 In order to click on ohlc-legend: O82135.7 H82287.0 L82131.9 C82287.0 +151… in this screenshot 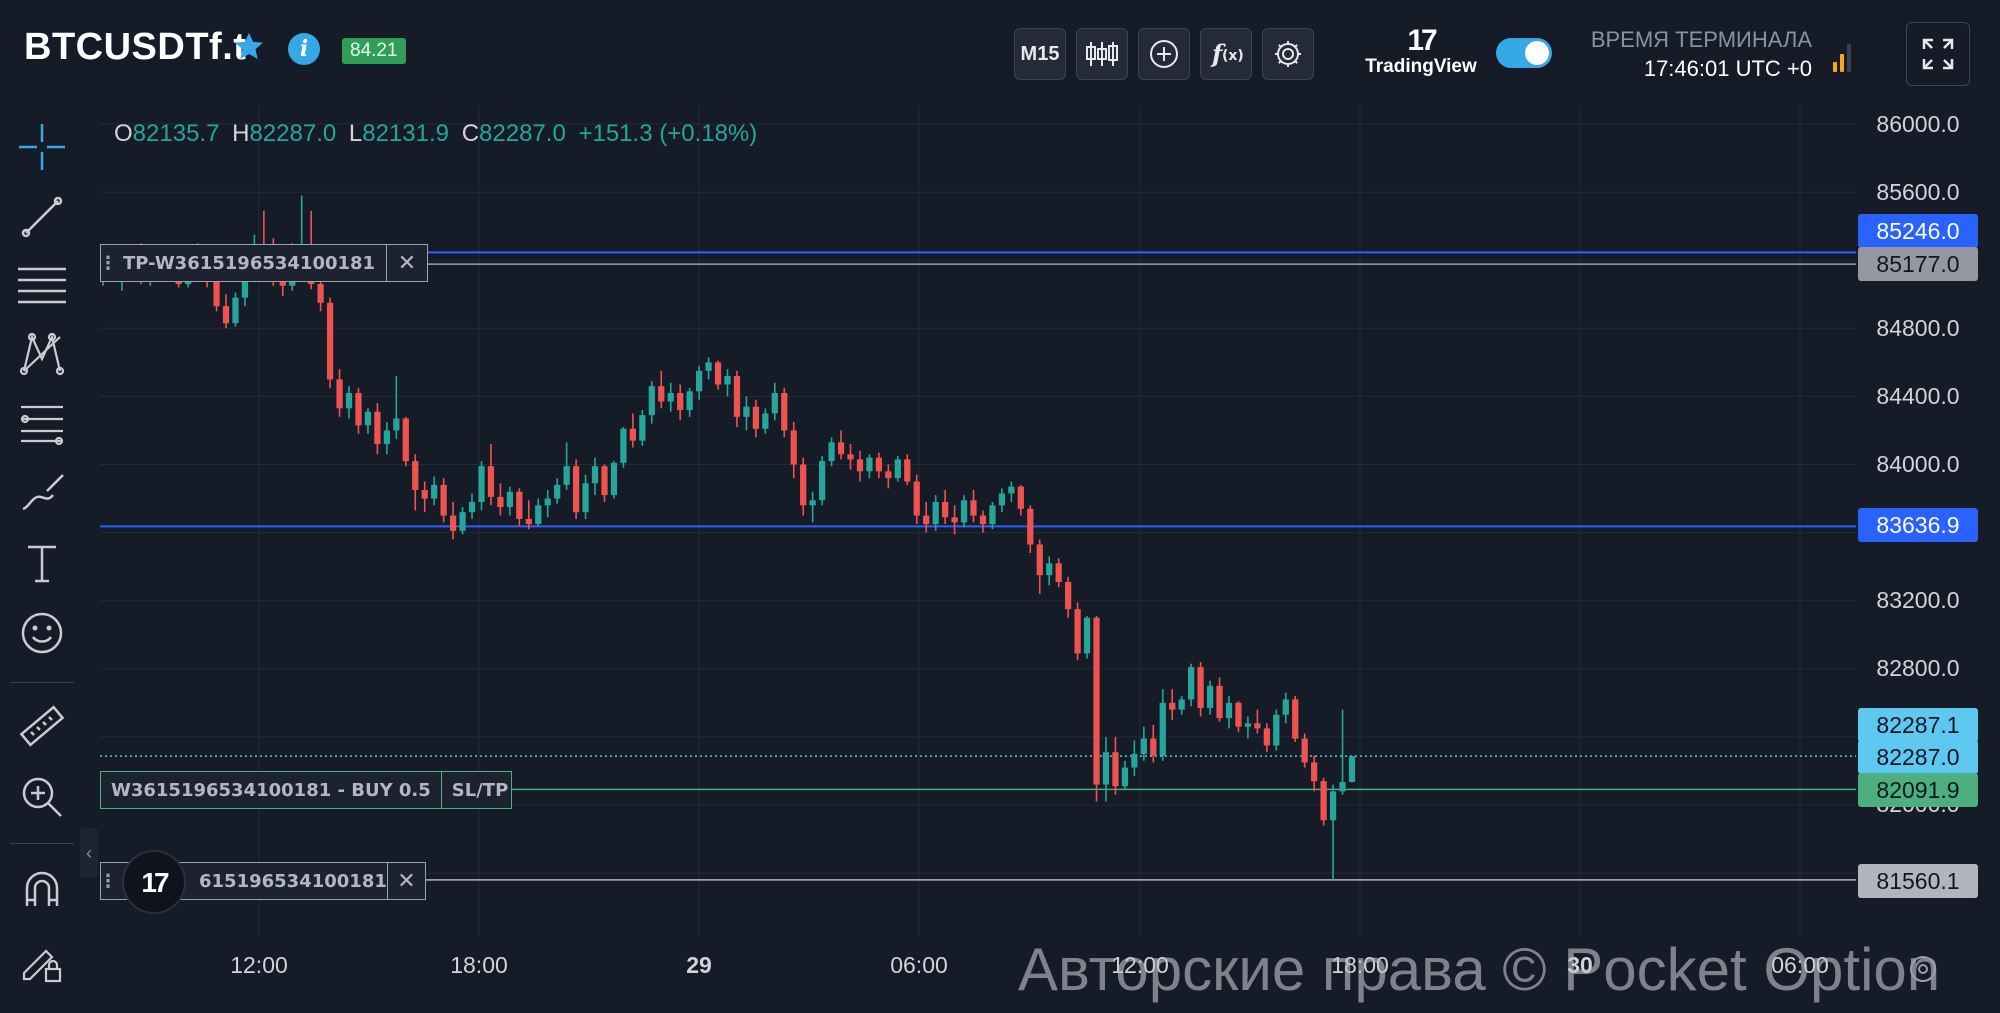, I will do `click(436, 133)`.